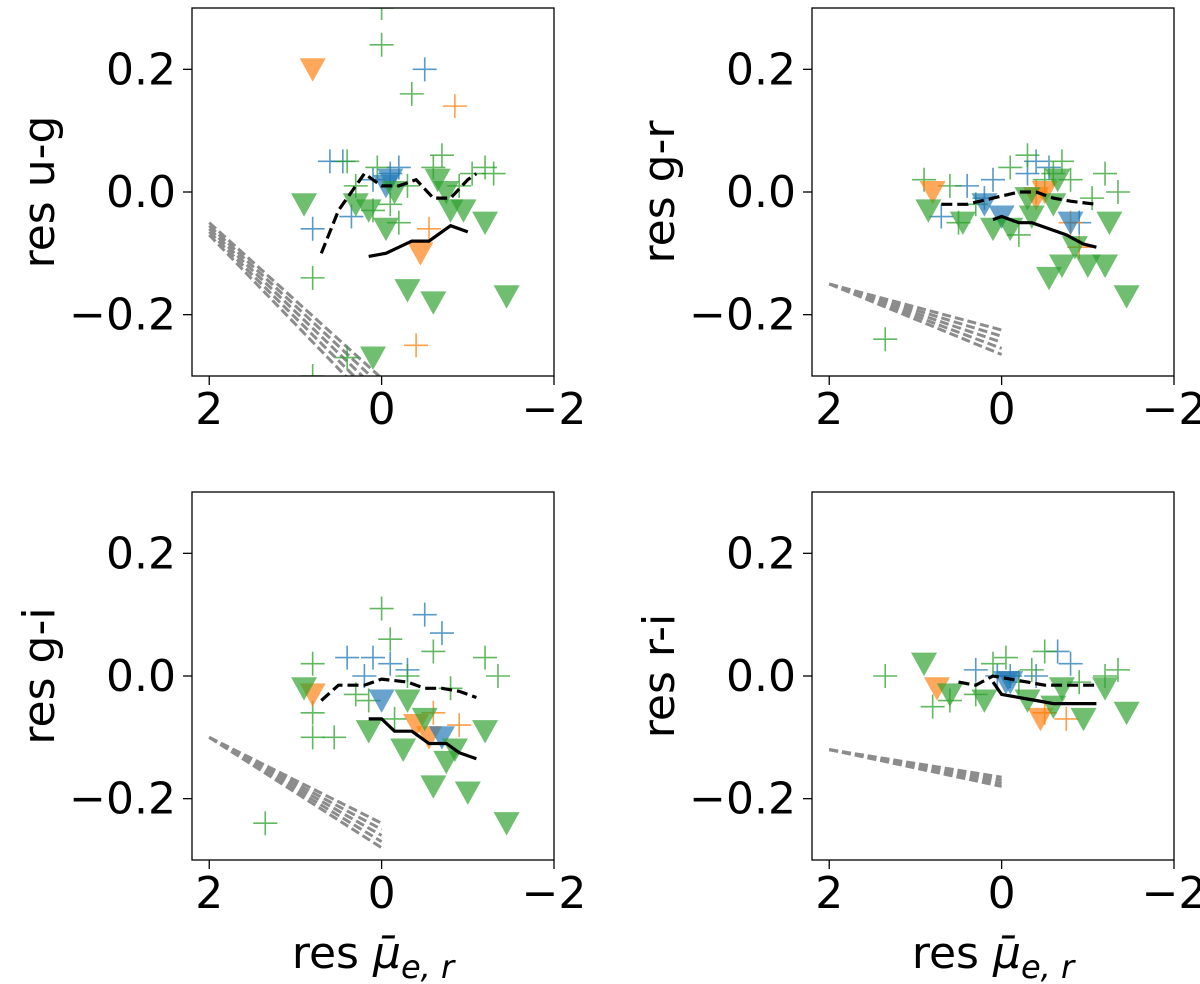 This screenshot has height=984, width=1200. Describe the element at coordinates (39, 192) in the screenshot. I see `y-axis-label: res u-g` at that location.